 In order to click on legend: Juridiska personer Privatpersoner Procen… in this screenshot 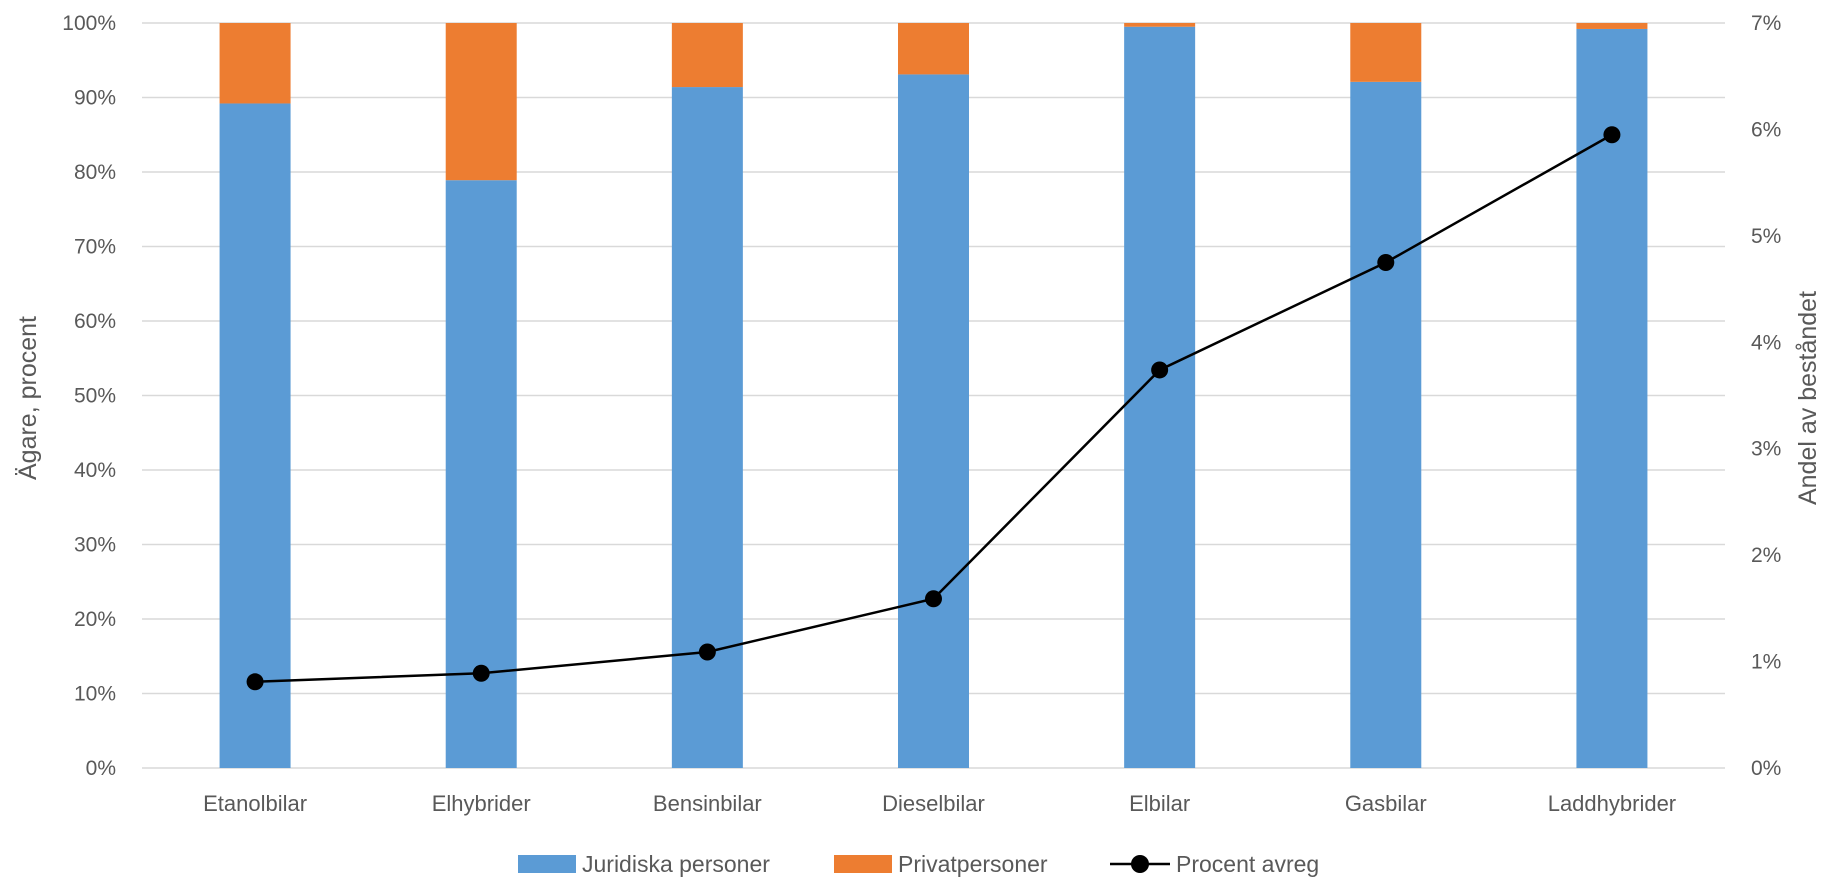, I will do `click(918, 864)`.